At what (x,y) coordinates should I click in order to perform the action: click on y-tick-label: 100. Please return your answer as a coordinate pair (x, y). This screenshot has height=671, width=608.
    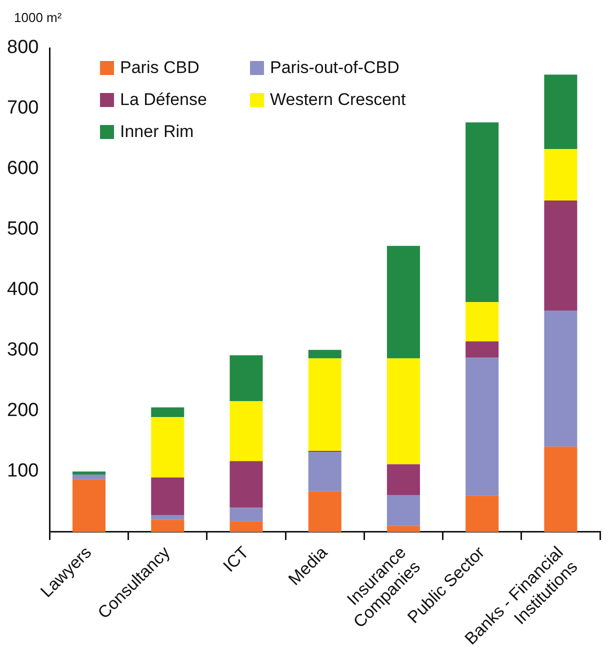
    Looking at the image, I should click on (23, 471).